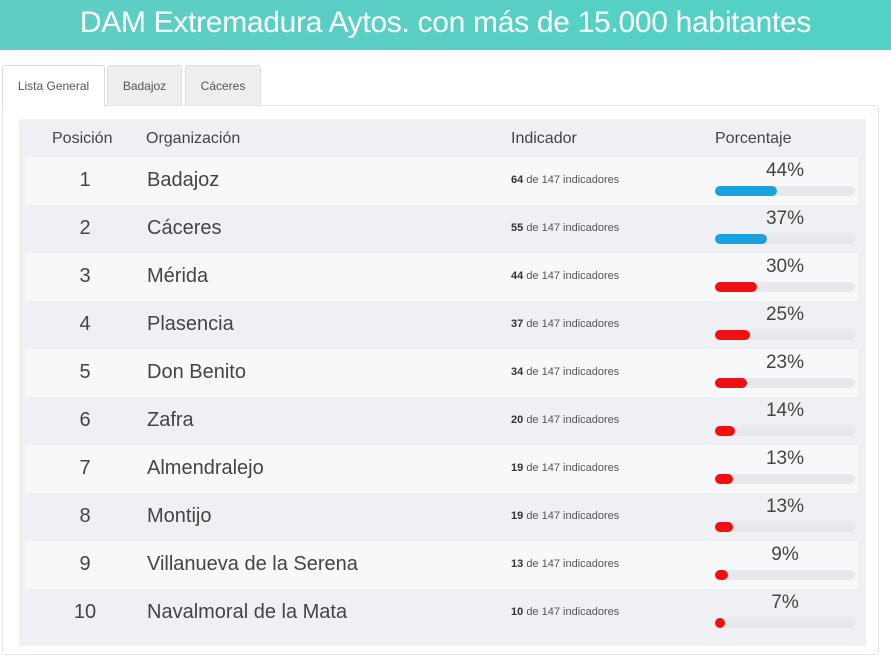 Image resolution: width=891 pixels, height=667 pixels. What do you see at coordinates (82, 138) in the screenshot?
I see `column-header-posicion: Posición` at bounding box center [82, 138].